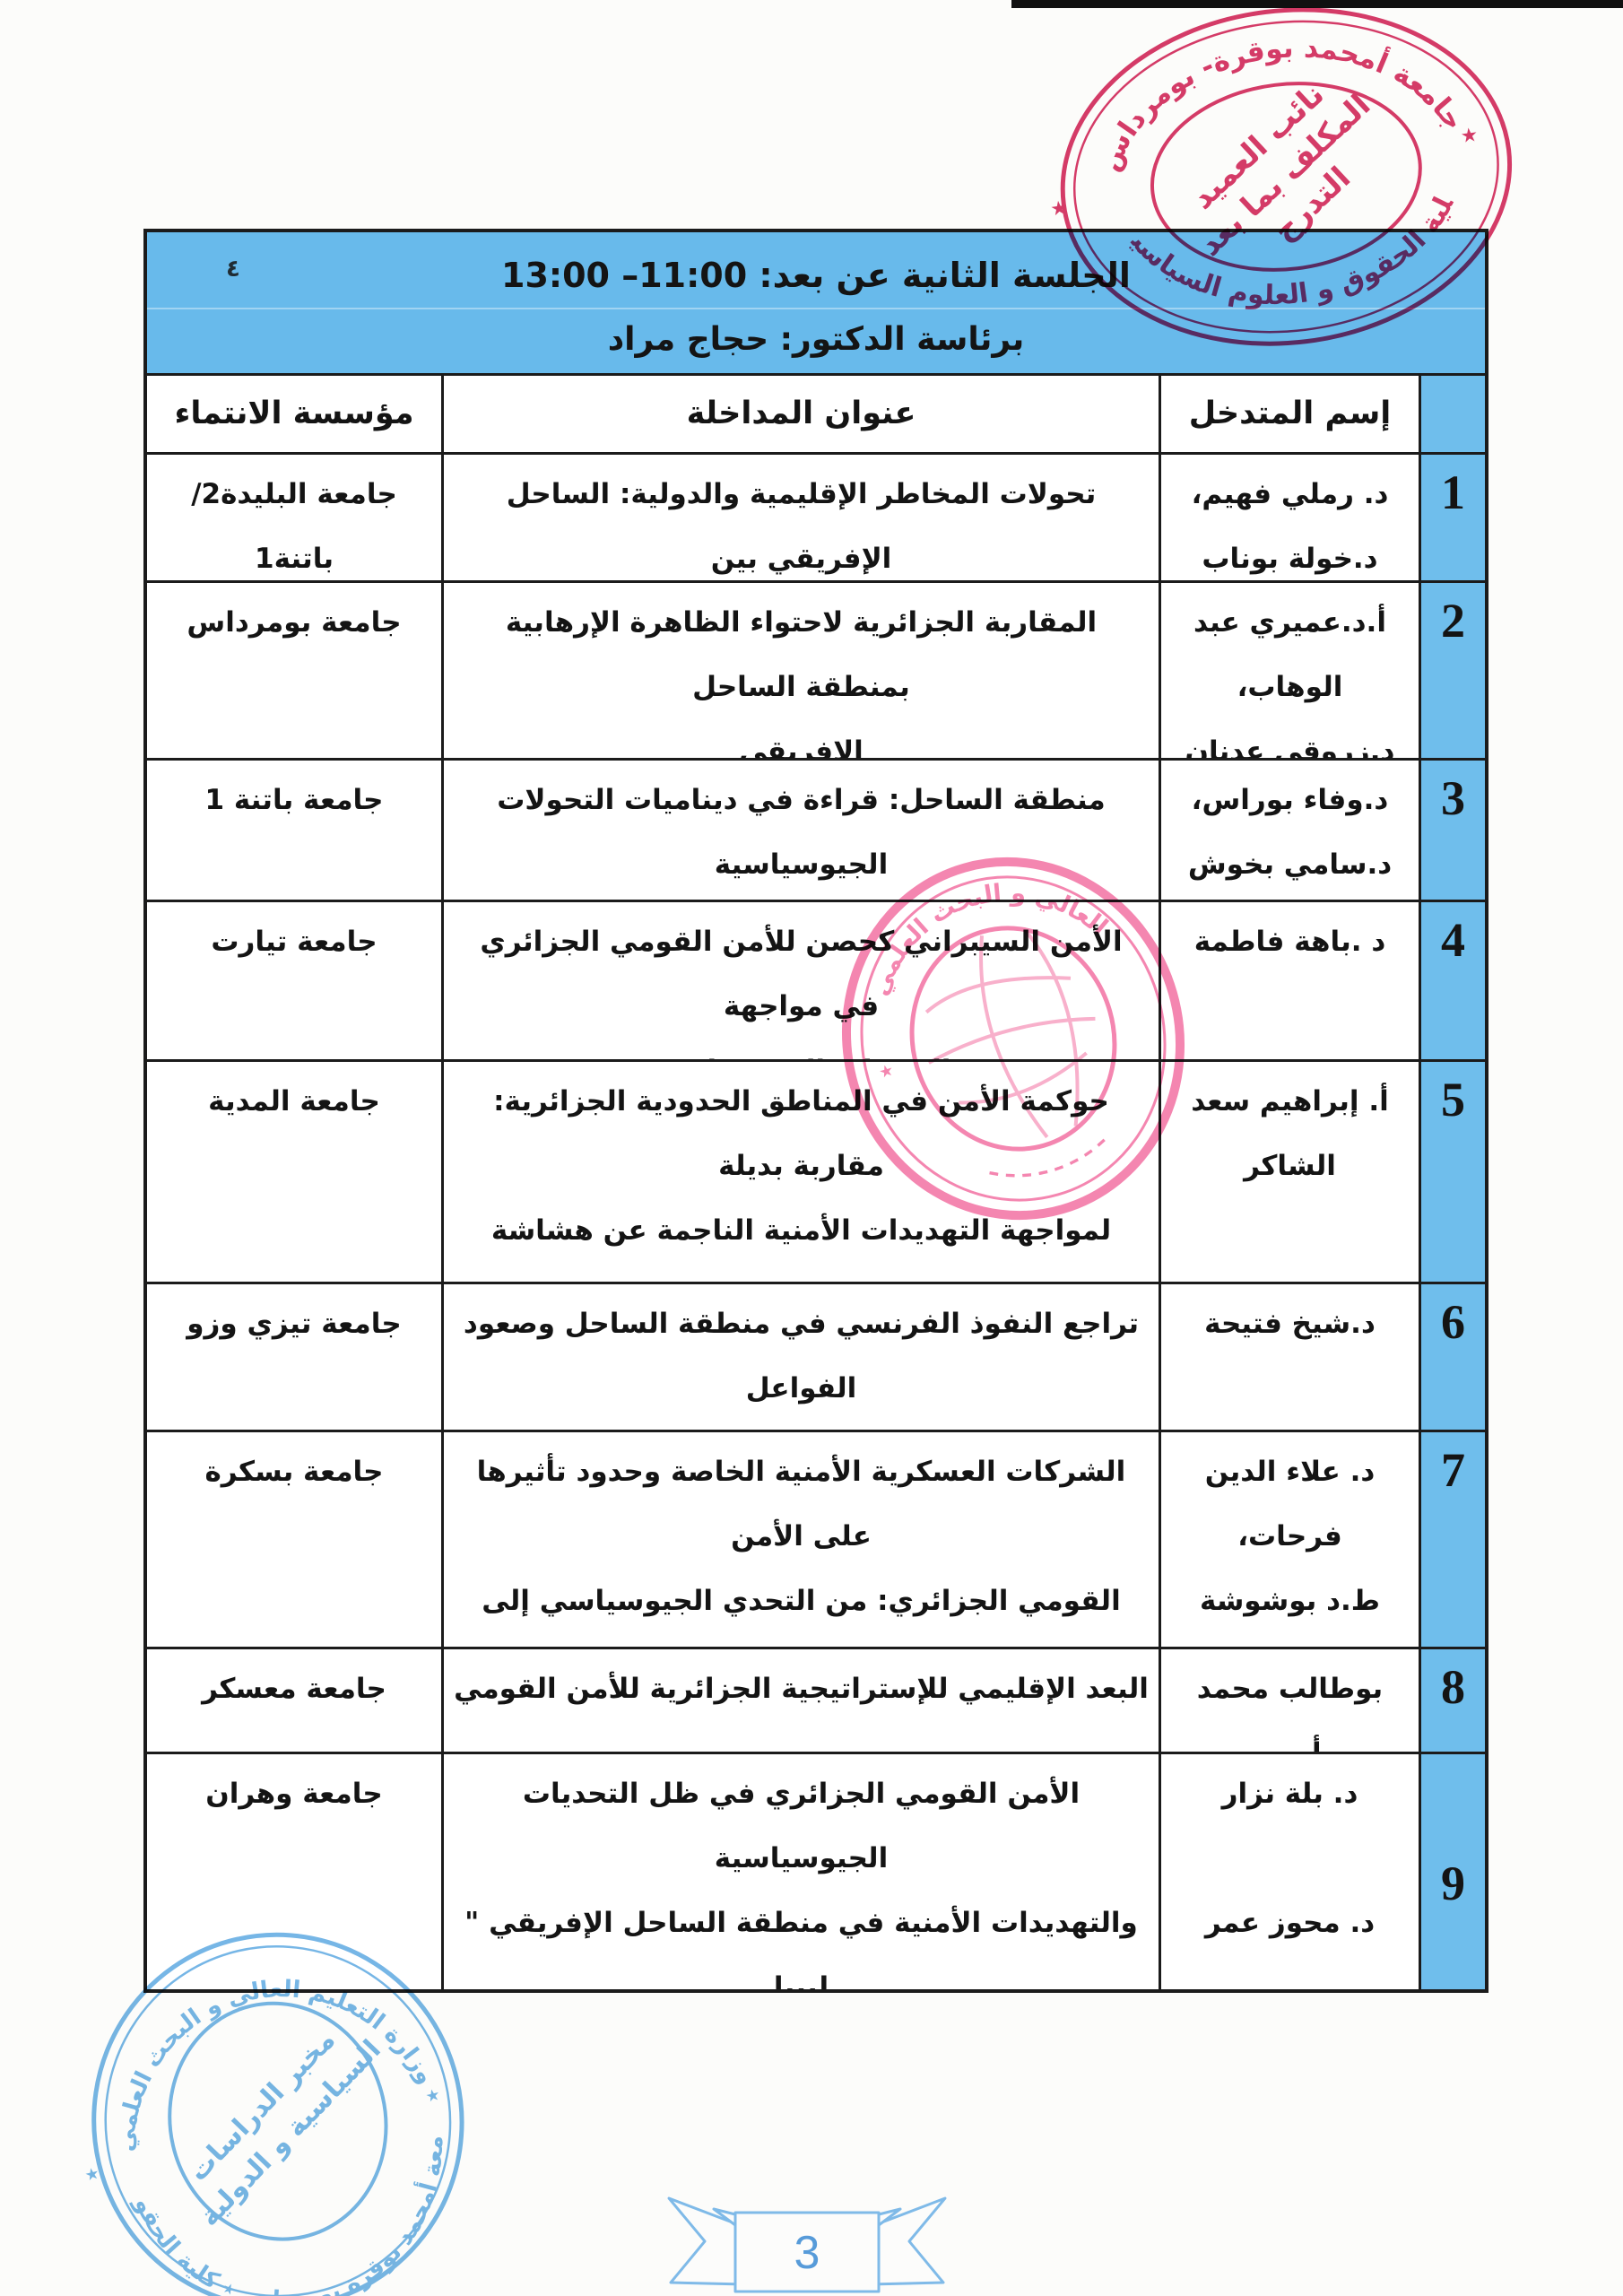 The width and height of the screenshot is (1623, 2296). What do you see at coordinates (1453, 670) in the screenshot?
I see `row-number: 2` at bounding box center [1453, 670].